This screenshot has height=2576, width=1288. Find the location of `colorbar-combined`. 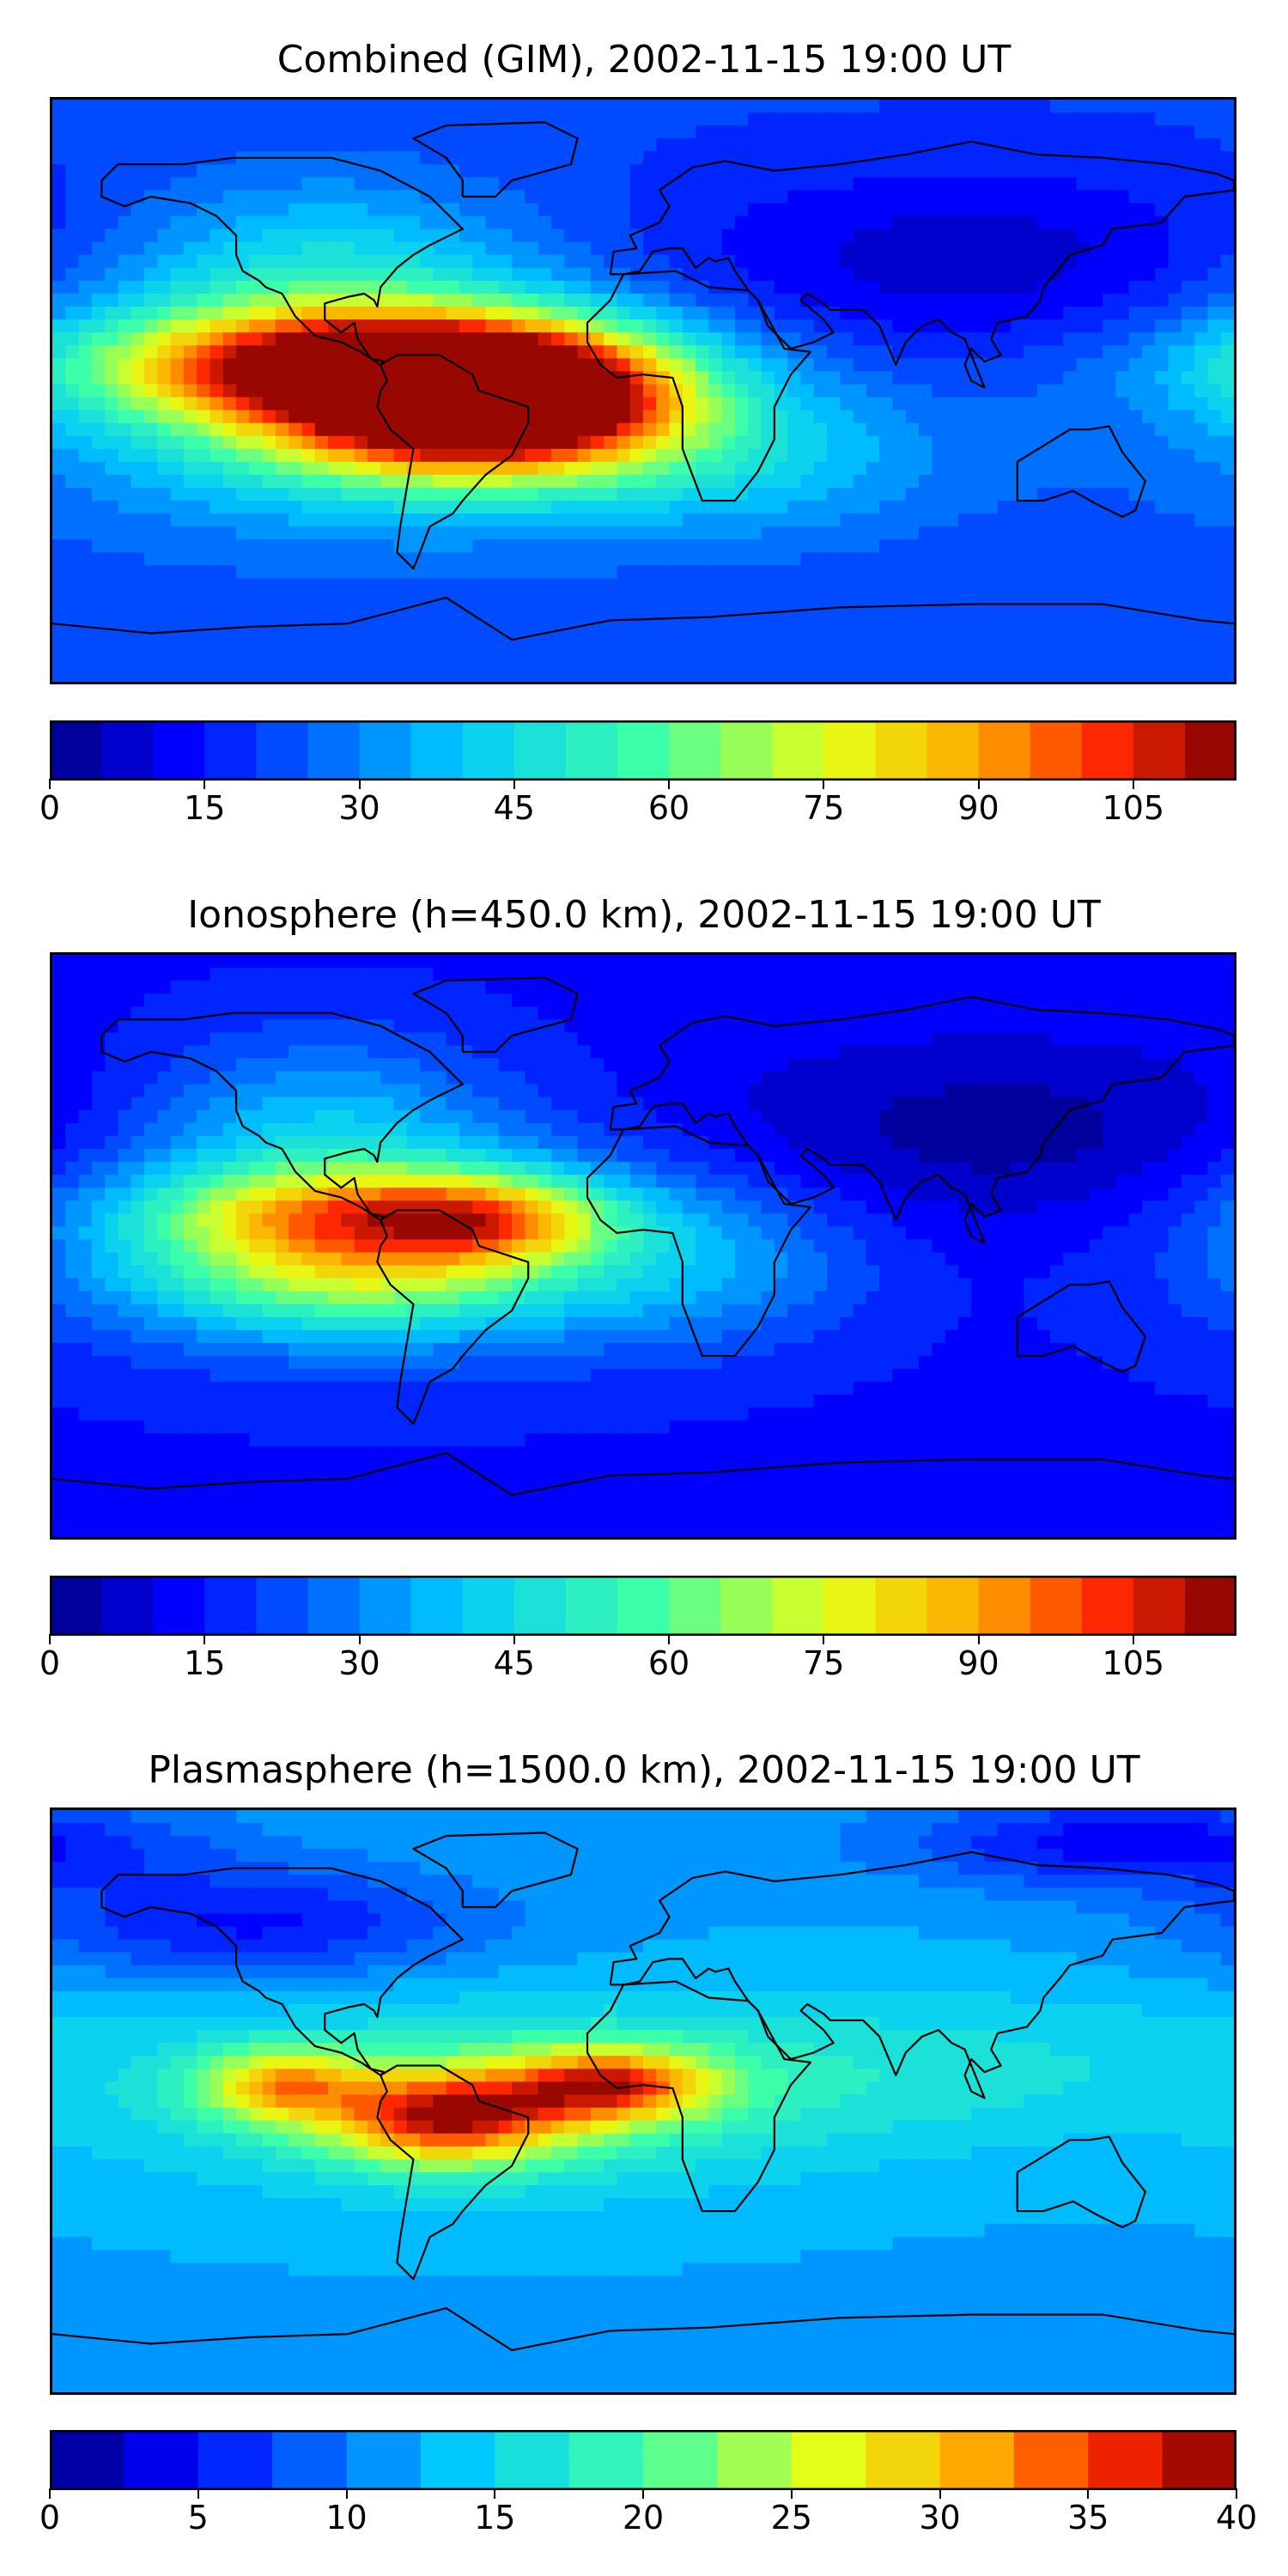

colorbar-combined is located at coordinates (643, 750).